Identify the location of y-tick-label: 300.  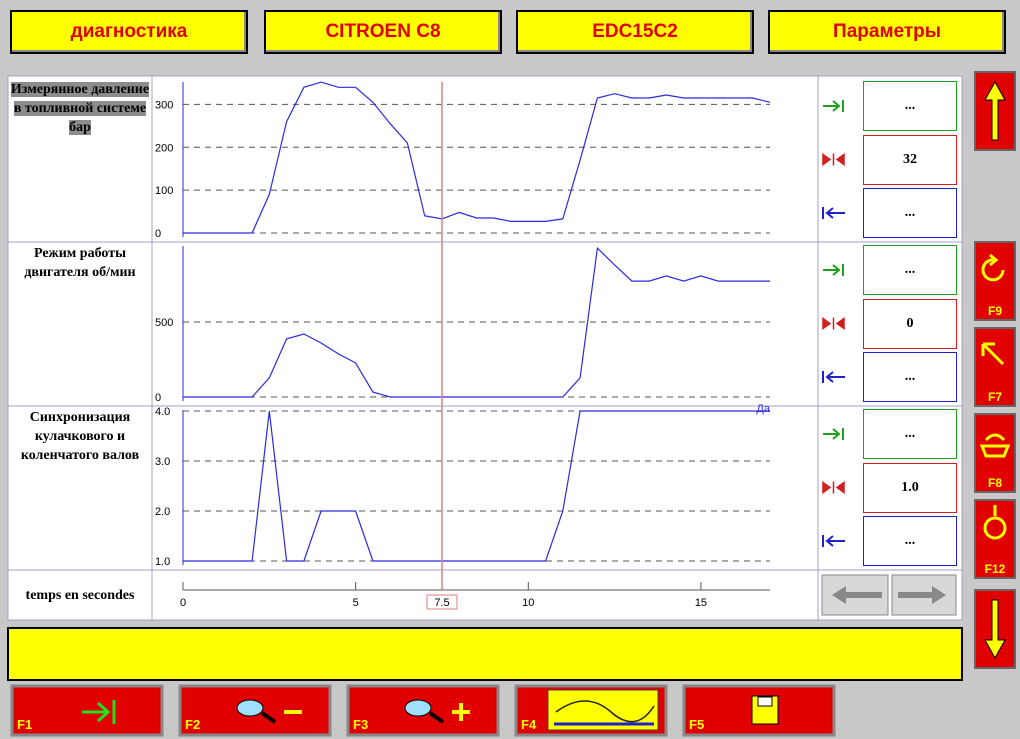
(164, 105).